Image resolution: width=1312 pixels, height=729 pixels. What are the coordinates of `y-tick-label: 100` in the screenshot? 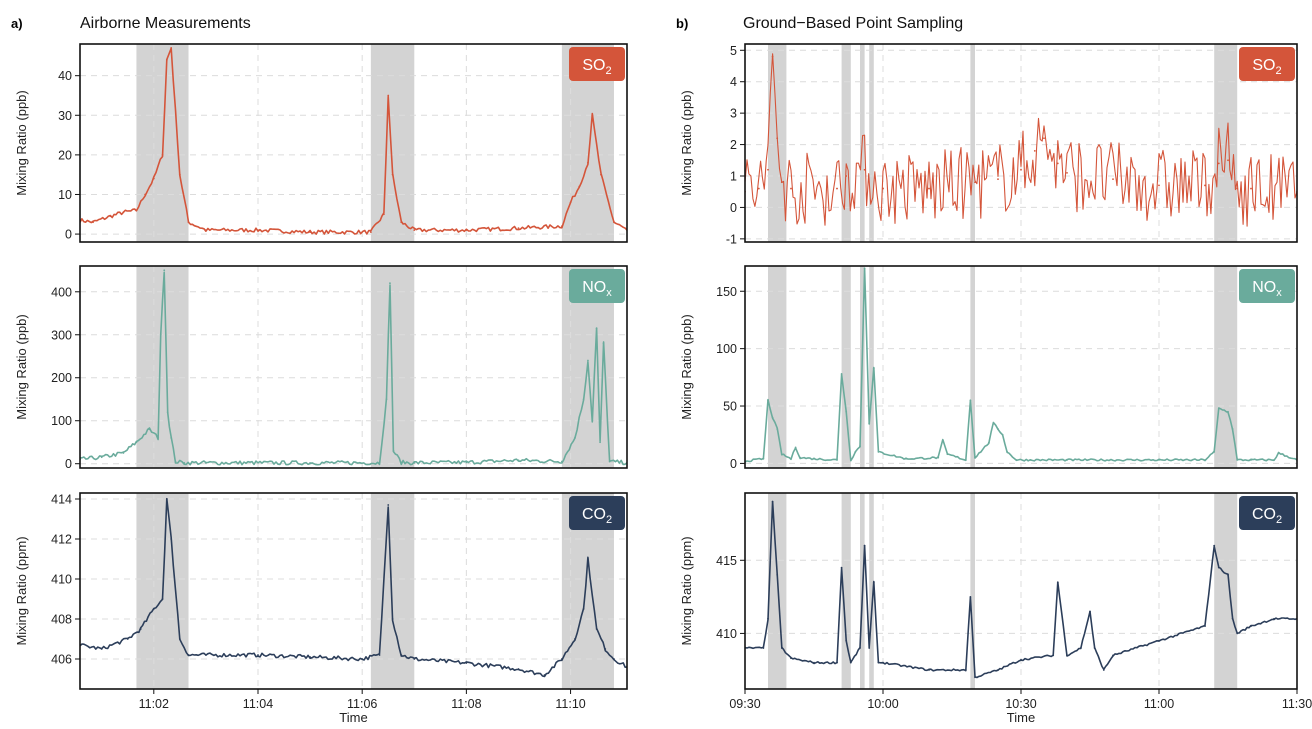 It's located at (726, 349).